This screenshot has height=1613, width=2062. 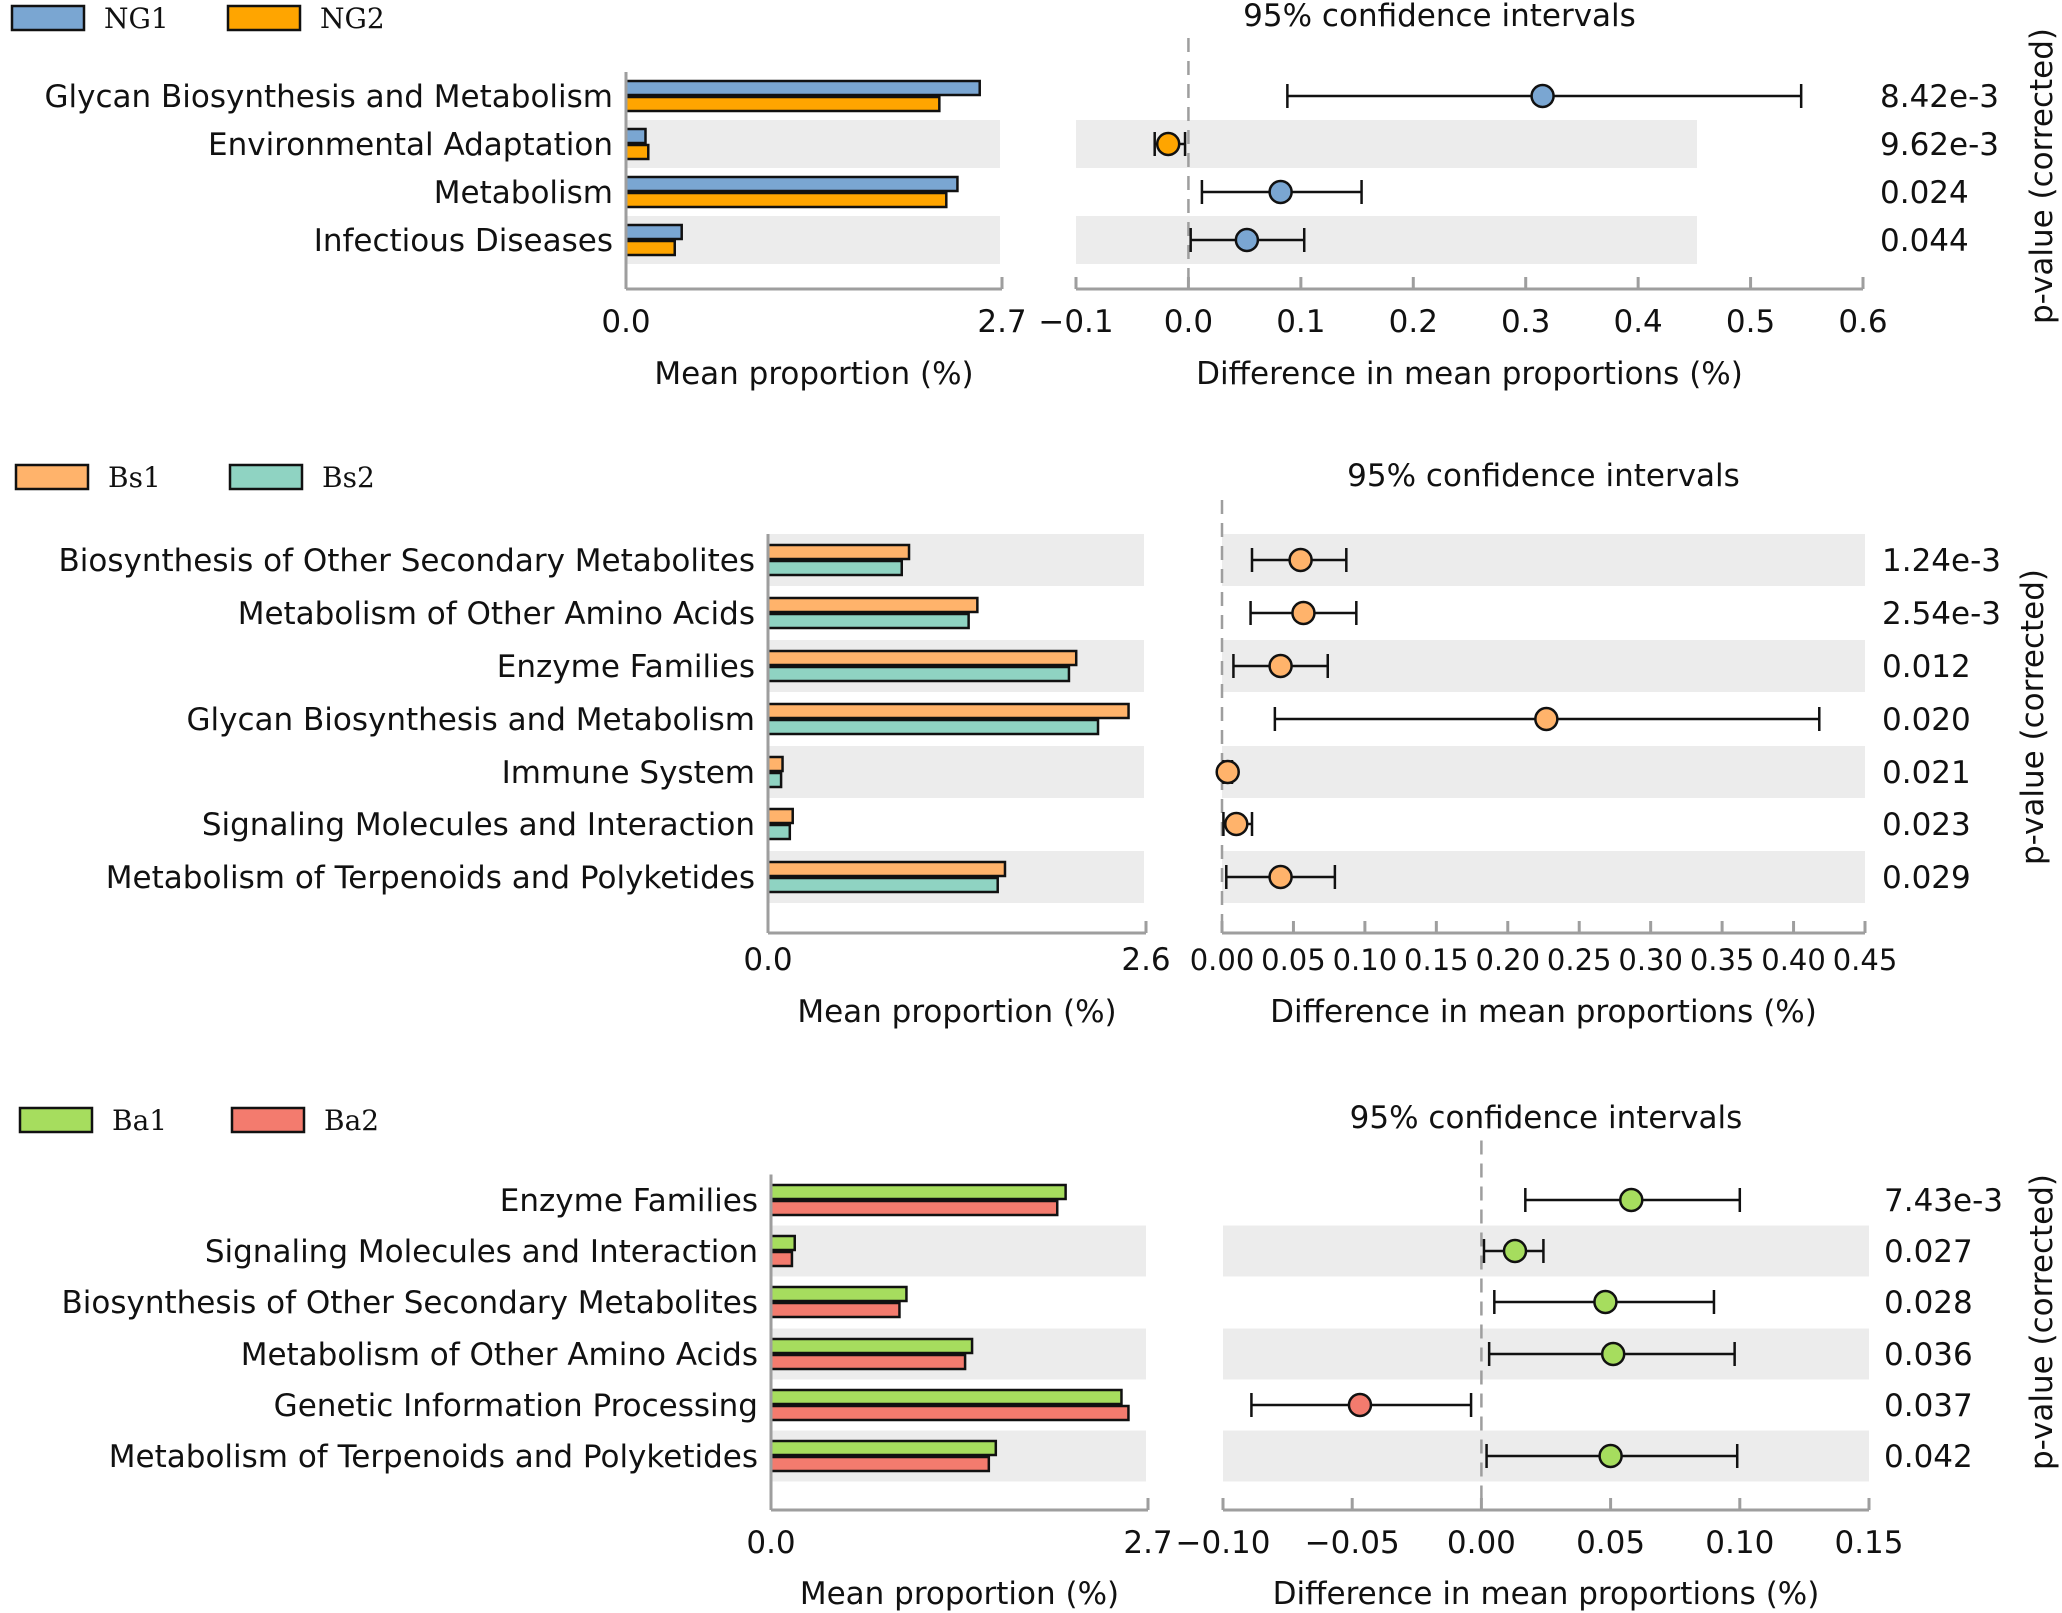 What do you see at coordinates (523, 193) in the screenshot?
I see `category-label: Metabolism` at bounding box center [523, 193].